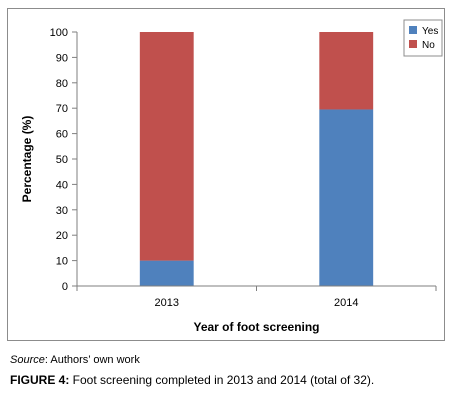 The height and width of the screenshot is (407, 458). What do you see at coordinates (256, 327) in the screenshot?
I see `x-axis-label: Year of foot screening` at bounding box center [256, 327].